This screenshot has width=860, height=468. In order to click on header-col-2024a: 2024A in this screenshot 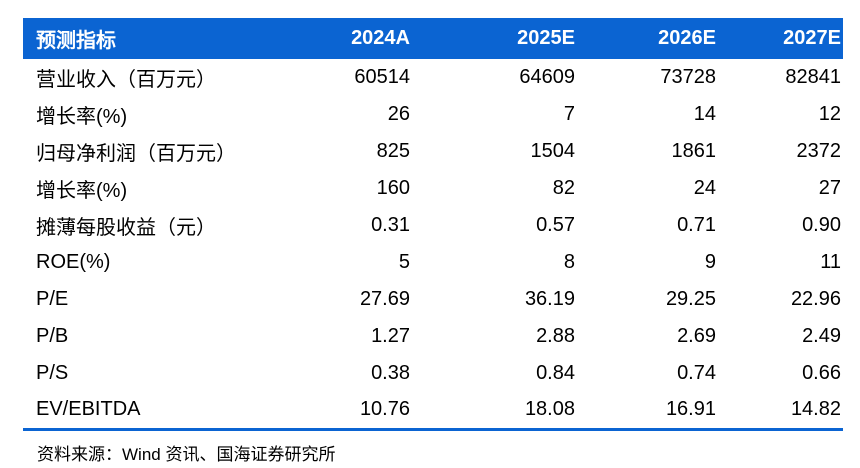, I will do `click(337, 38)`.